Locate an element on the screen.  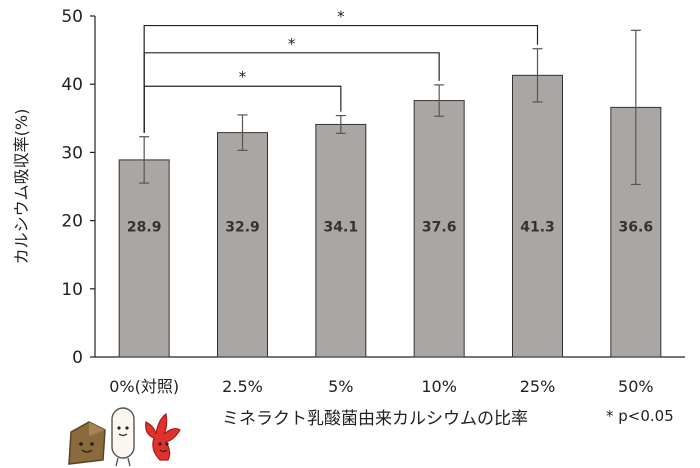
bread-mascot-icon is located at coordinates (87, 443).